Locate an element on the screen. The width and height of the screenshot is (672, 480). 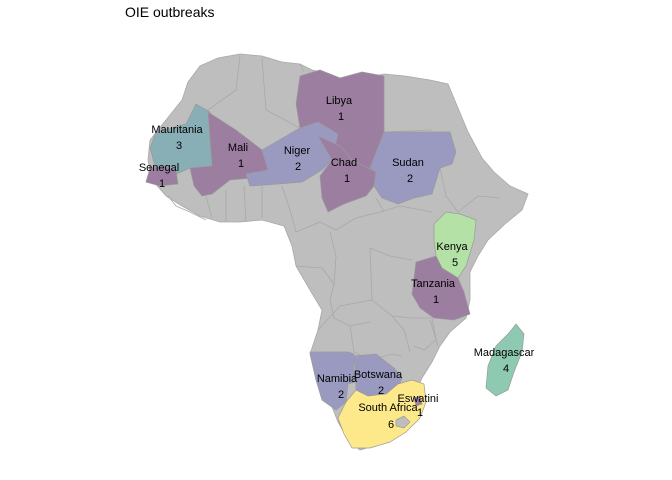
label-madagascar-name: Madagascar is located at coordinates (504, 353).